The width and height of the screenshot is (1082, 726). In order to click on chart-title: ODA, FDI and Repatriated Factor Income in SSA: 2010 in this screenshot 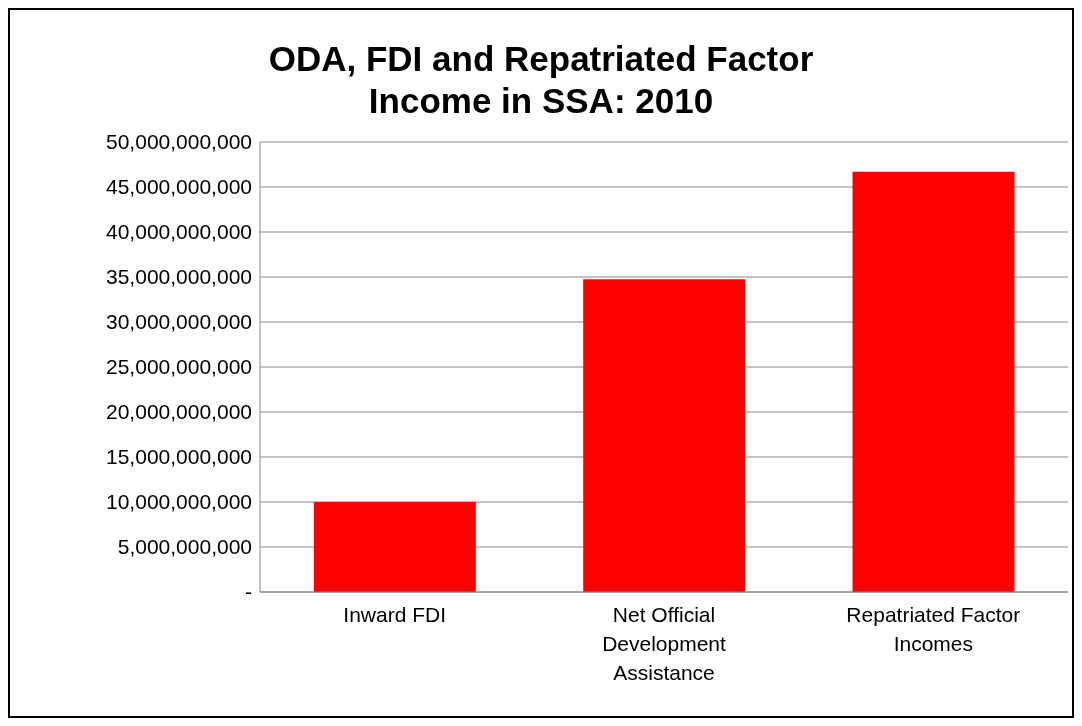, I will do `click(541, 80)`.